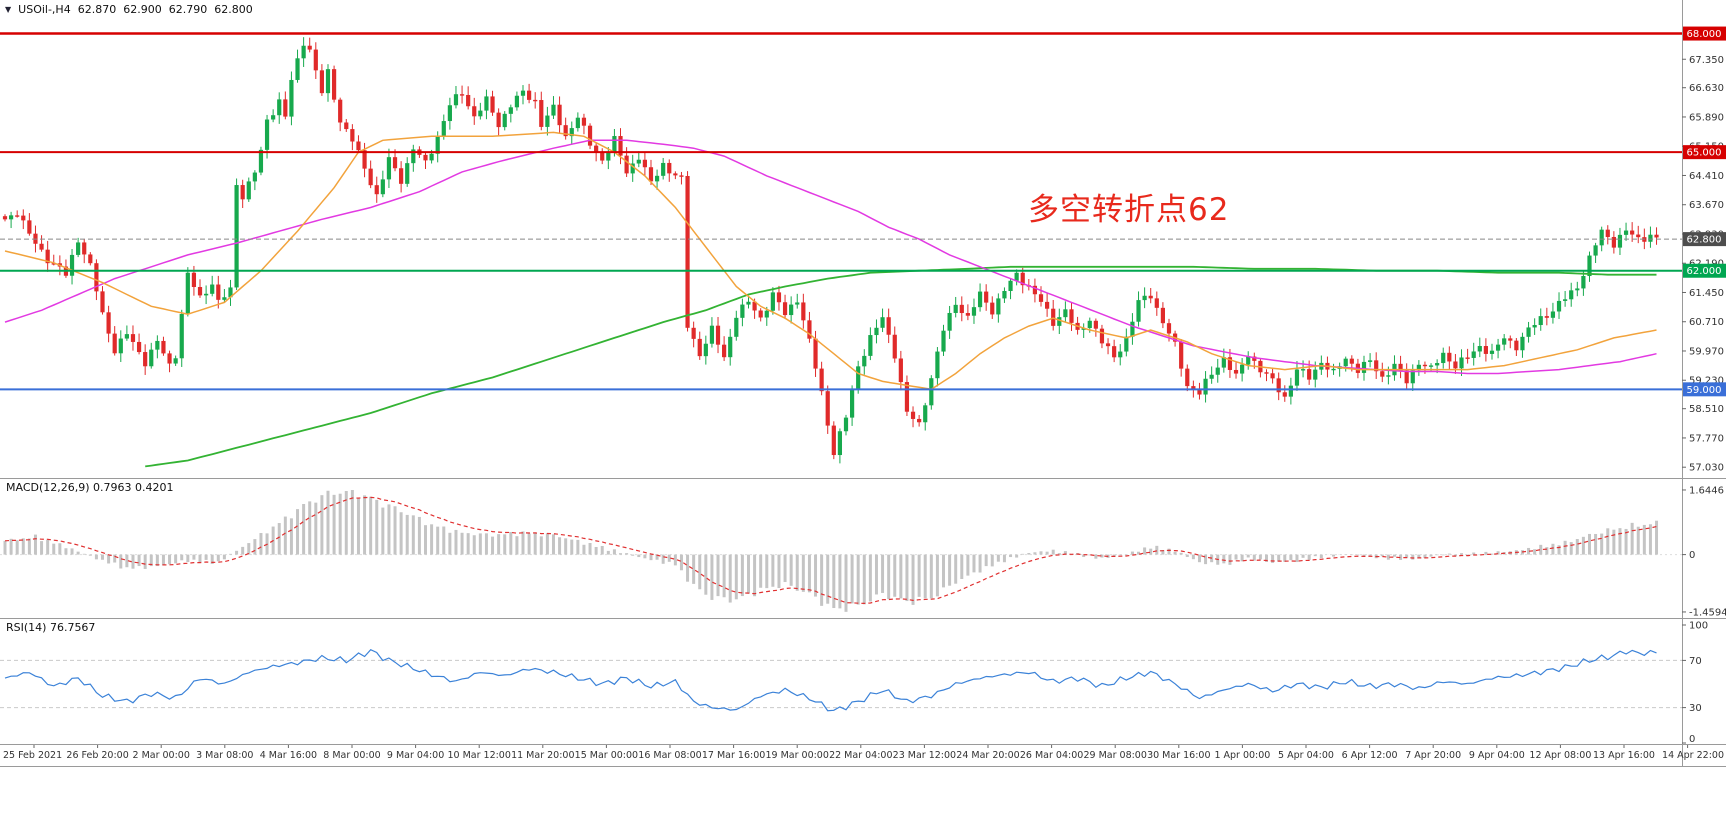 The image size is (1726, 839). Describe the element at coordinates (733, 755) in the screenshot. I see `time-axis-label: 17 Mar 16:00` at that location.